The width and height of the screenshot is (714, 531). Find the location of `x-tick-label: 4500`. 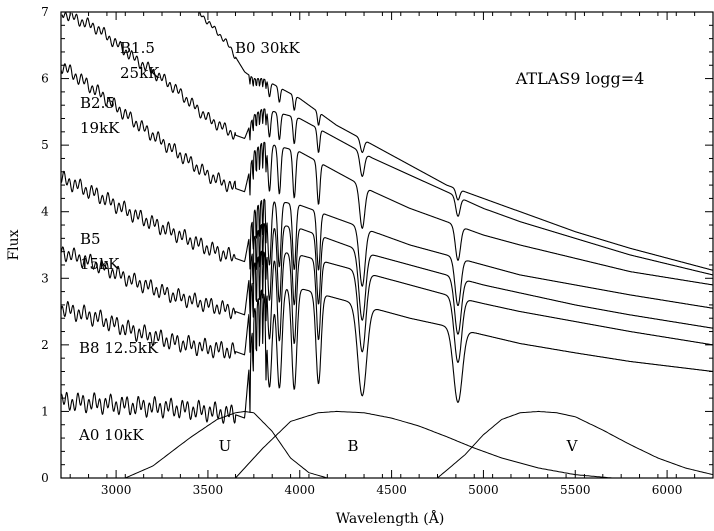

x-tick-label: 4500 is located at coordinates (391, 490).